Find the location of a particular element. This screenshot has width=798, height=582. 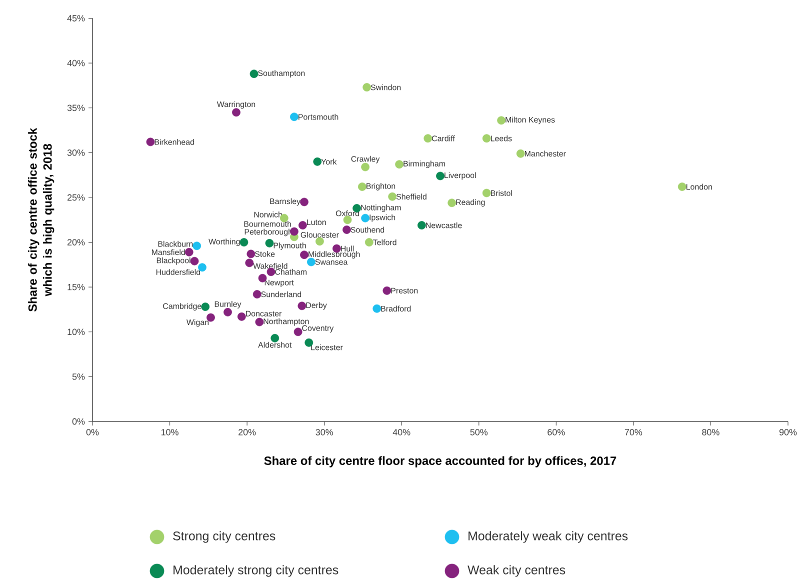

legend-label: Moderately weak city centres is located at coordinates (548, 537).